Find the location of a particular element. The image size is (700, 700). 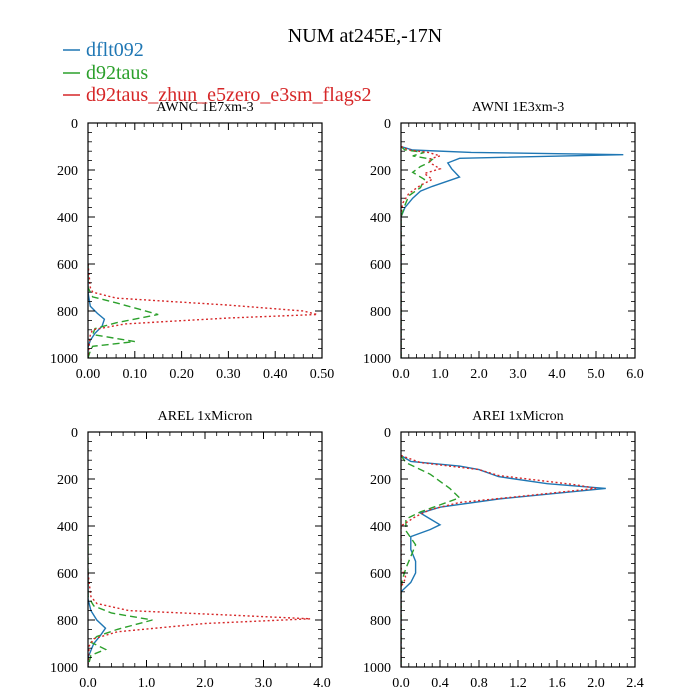

legend-item-2: d92taus is located at coordinates (105, 73).